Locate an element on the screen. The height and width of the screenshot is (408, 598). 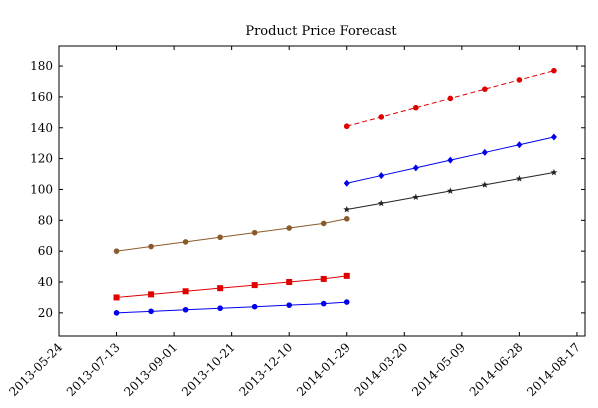
x-tick-label: 2014-03-20 is located at coordinates (381, 369).